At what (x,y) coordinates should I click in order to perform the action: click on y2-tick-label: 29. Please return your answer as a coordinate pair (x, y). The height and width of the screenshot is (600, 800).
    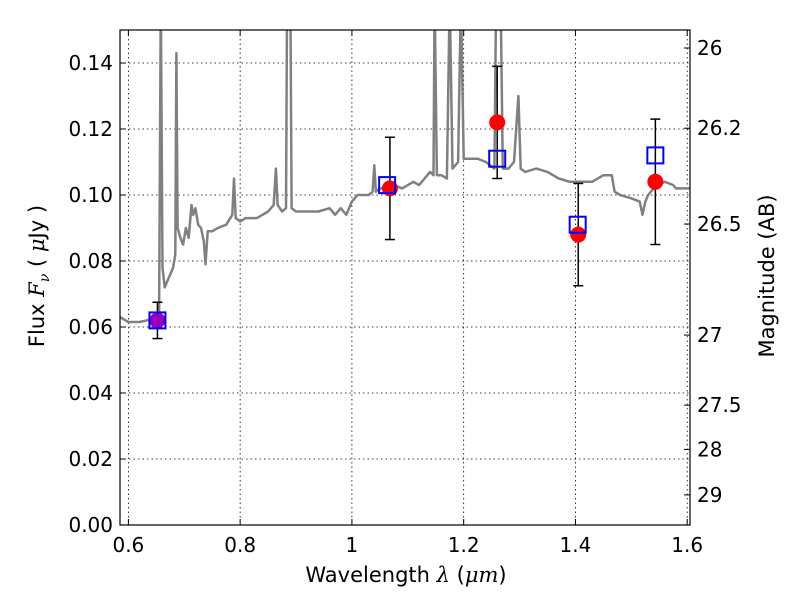
    Looking at the image, I should click on (709, 495).